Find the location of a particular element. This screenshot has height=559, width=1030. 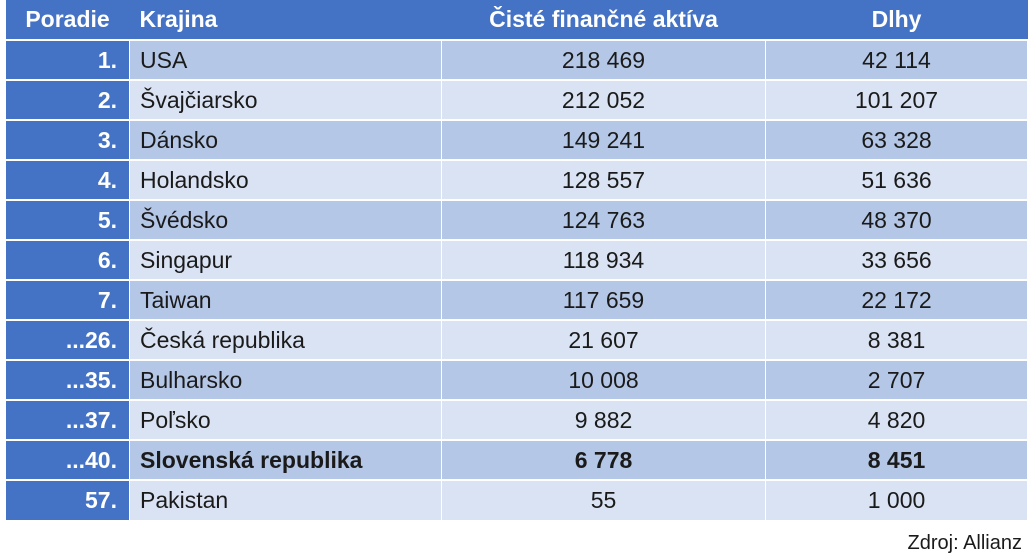

table-row: ...40. Slovenská republika 6 778 8 451 is located at coordinates (516, 460).